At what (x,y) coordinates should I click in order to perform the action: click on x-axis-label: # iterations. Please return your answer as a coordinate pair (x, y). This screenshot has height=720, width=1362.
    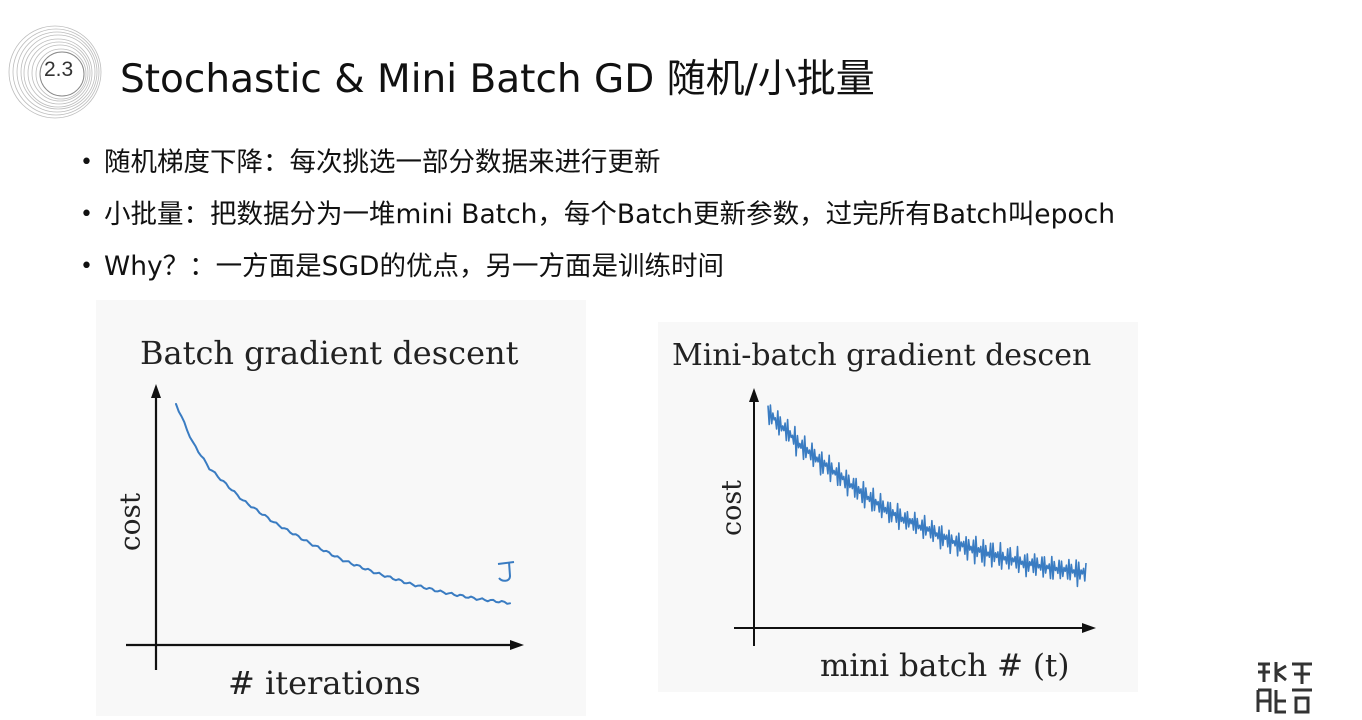
    Looking at the image, I should click on (324, 683).